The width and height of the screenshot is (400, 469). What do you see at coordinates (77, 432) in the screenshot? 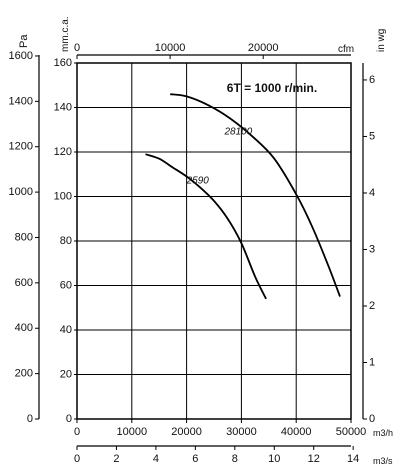
I see `m3h-tick-label: 0` at bounding box center [77, 432].